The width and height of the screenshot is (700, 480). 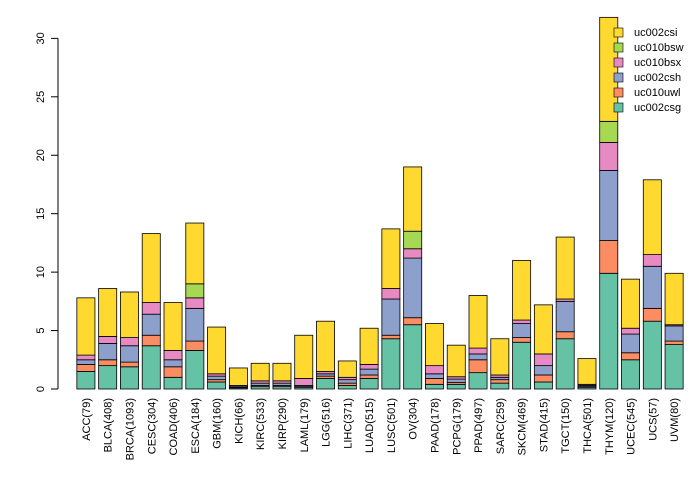 What do you see at coordinates (41, 389) in the screenshot?
I see `y-tick-label: 0` at bounding box center [41, 389].